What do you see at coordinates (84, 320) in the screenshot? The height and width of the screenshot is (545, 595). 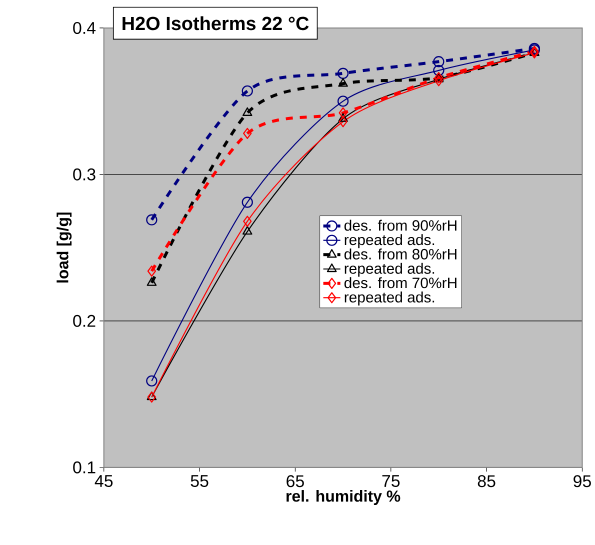 I see `y-tick-label: 0.2` at bounding box center [84, 320].